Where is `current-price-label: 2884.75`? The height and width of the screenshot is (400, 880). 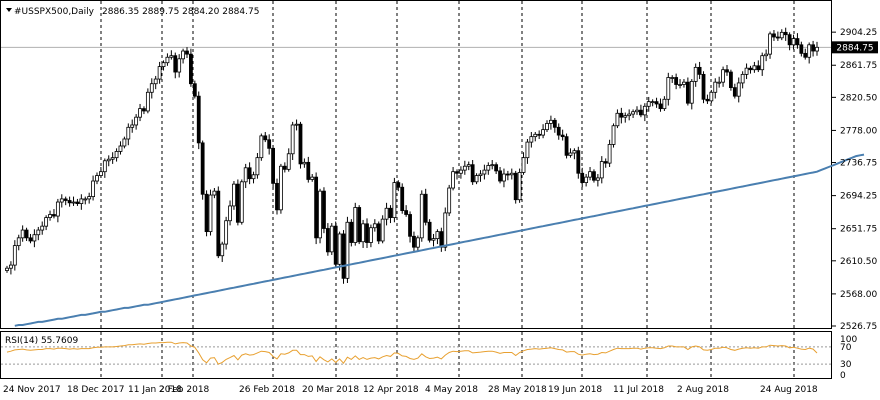 current-price-label: 2884.75 is located at coordinates (854, 48).